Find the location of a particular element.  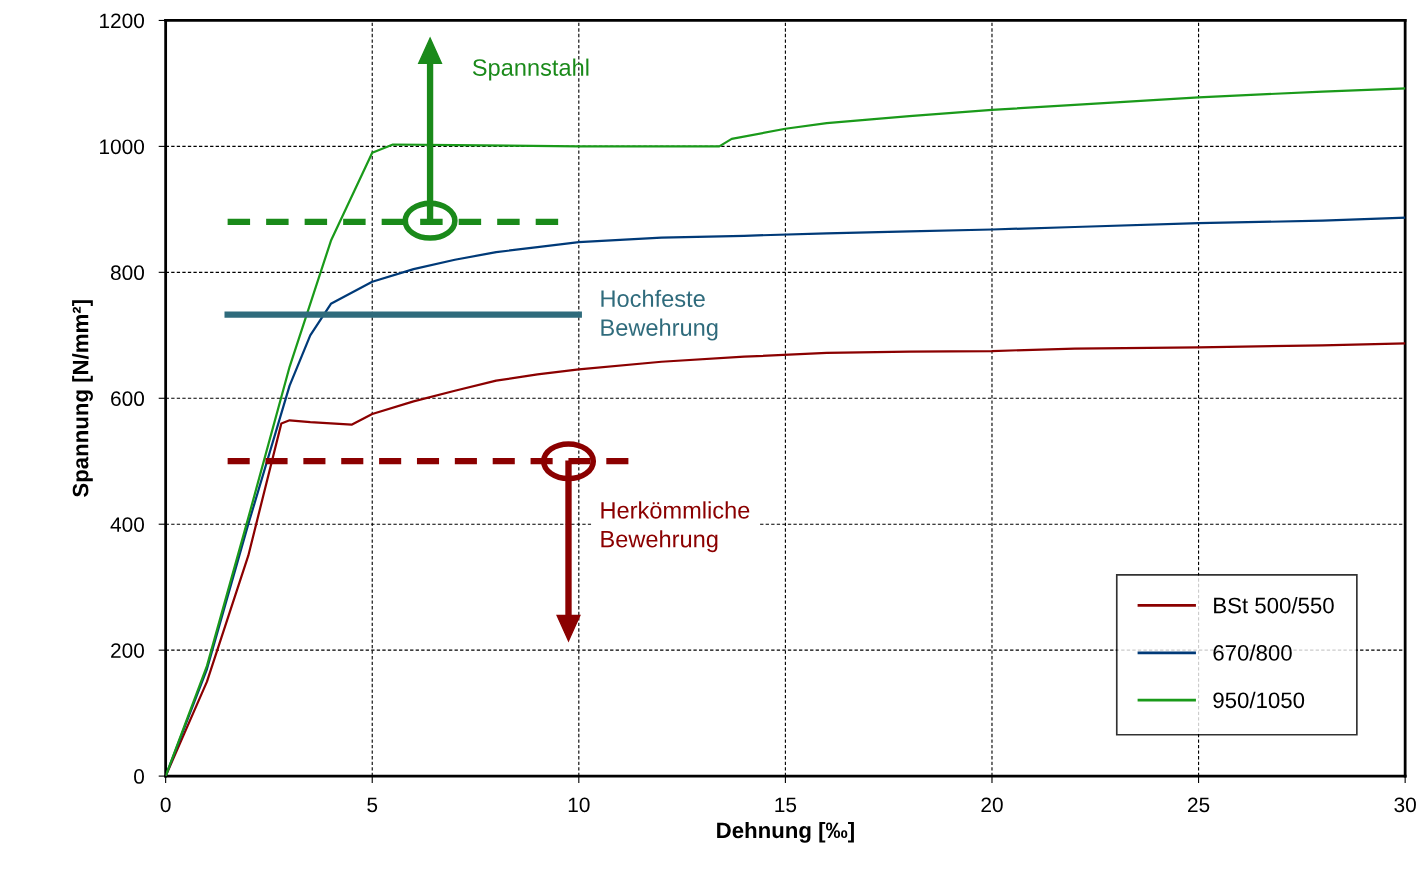

y-axis-title: Spannung [N/mm²] is located at coordinates (82, 398).